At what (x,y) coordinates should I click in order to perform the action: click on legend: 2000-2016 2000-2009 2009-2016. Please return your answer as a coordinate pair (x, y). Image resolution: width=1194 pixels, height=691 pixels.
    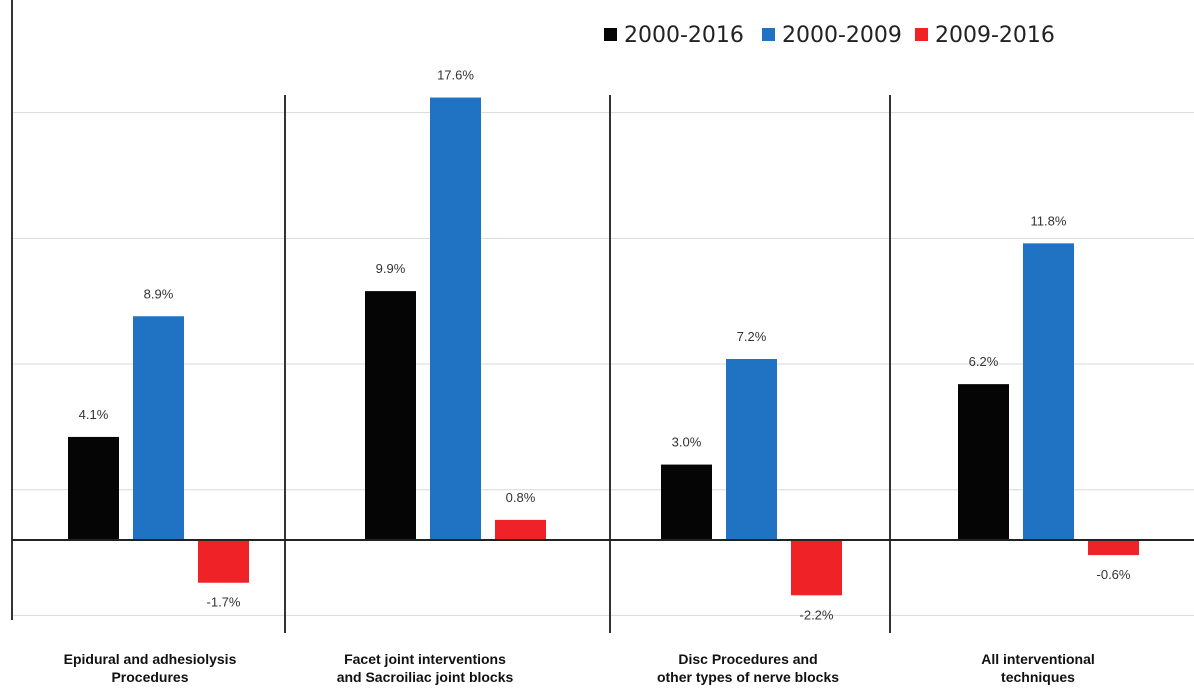
    Looking at the image, I should click on (829, 35).